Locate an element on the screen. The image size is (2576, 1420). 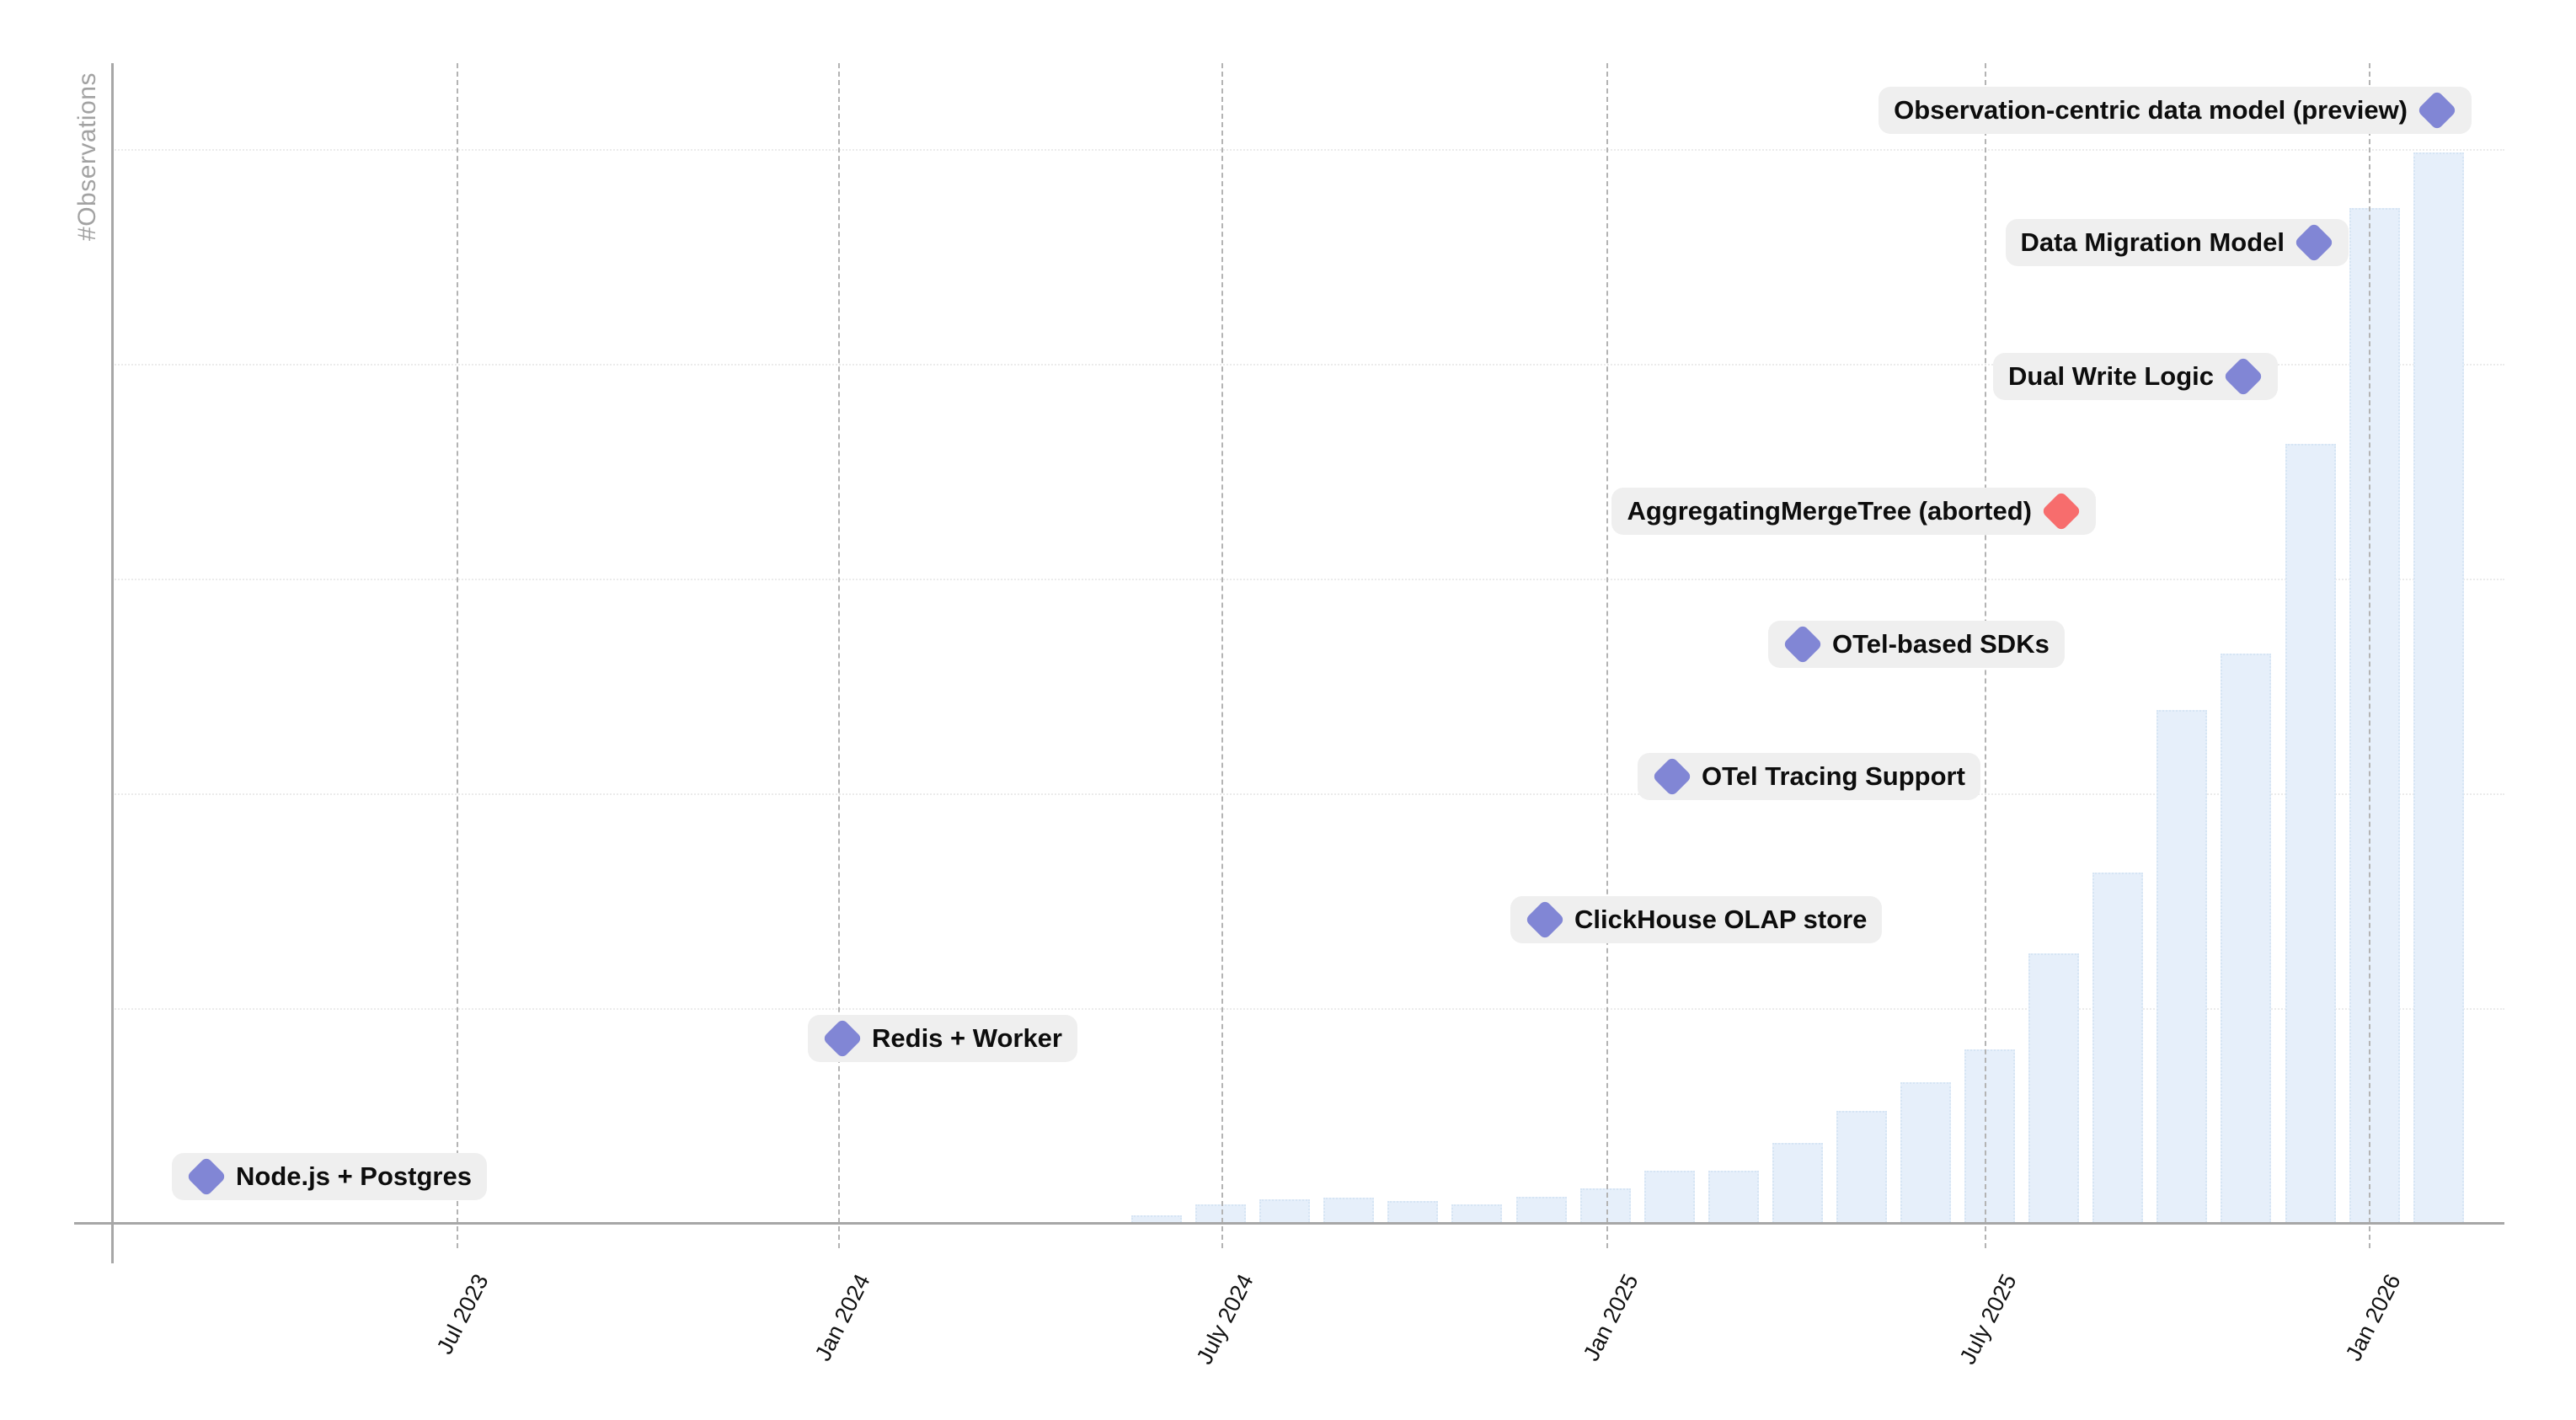
bar-jul-2024 is located at coordinates (1220, 1213).